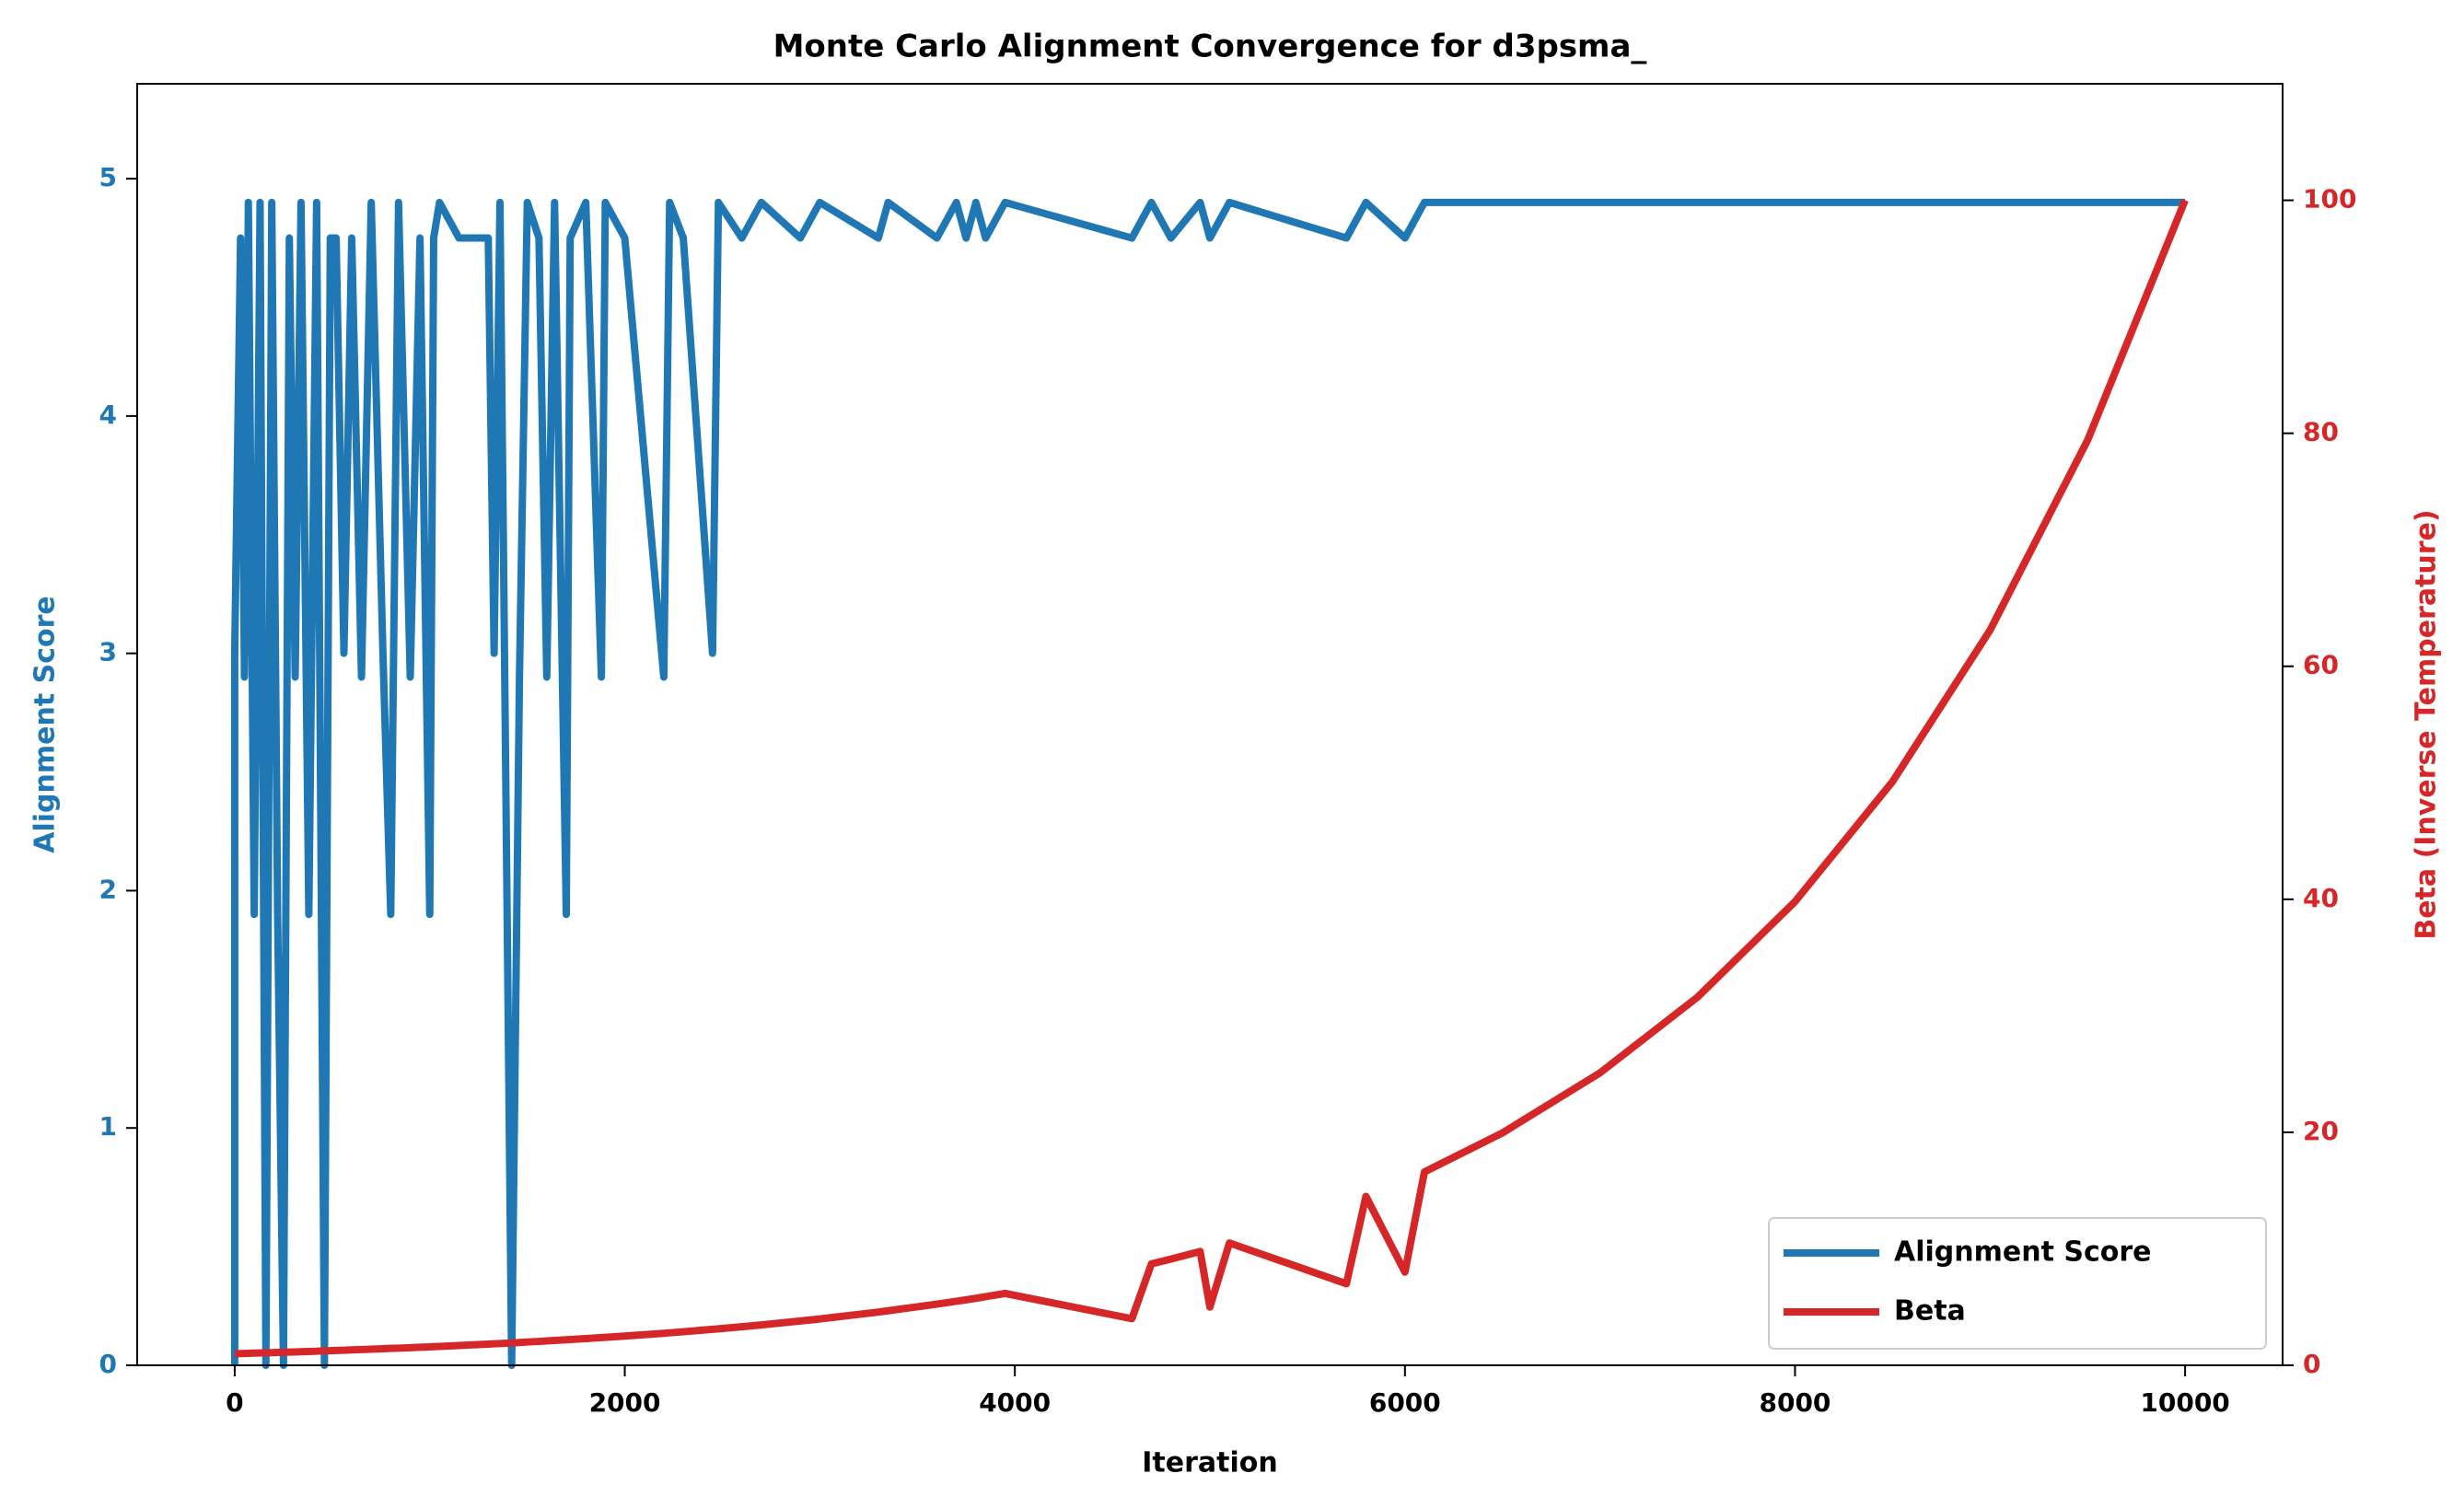  What do you see at coordinates (1015, 1402) in the screenshot?
I see `x-tick-label: 4000` at bounding box center [1015, 1402].